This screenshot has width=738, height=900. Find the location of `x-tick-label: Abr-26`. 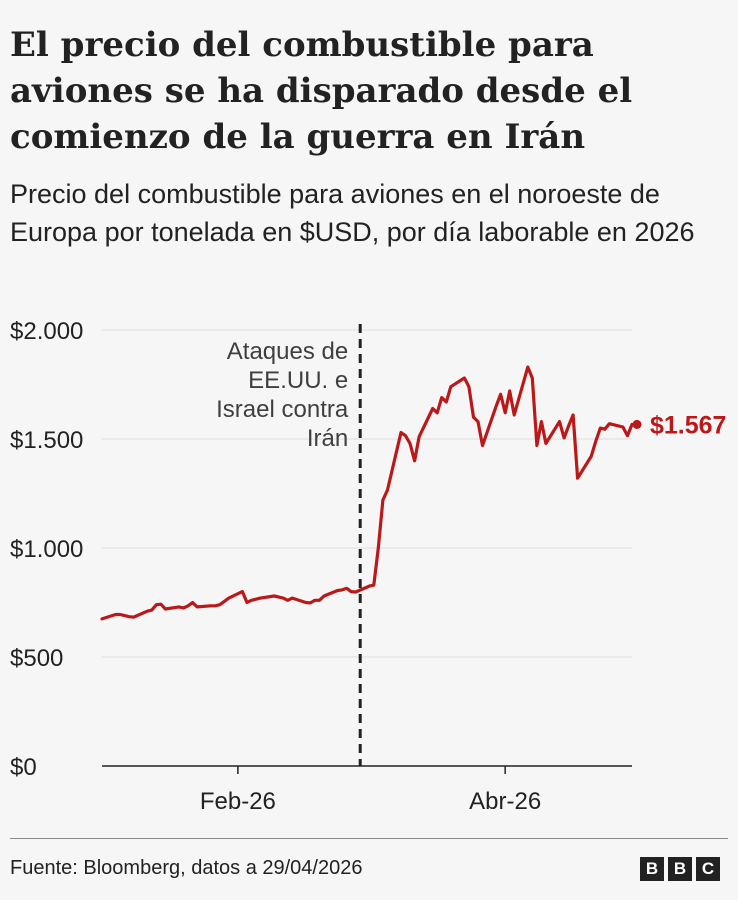

x-tick-label: Abr-26 is located at coordinates (505, 801).